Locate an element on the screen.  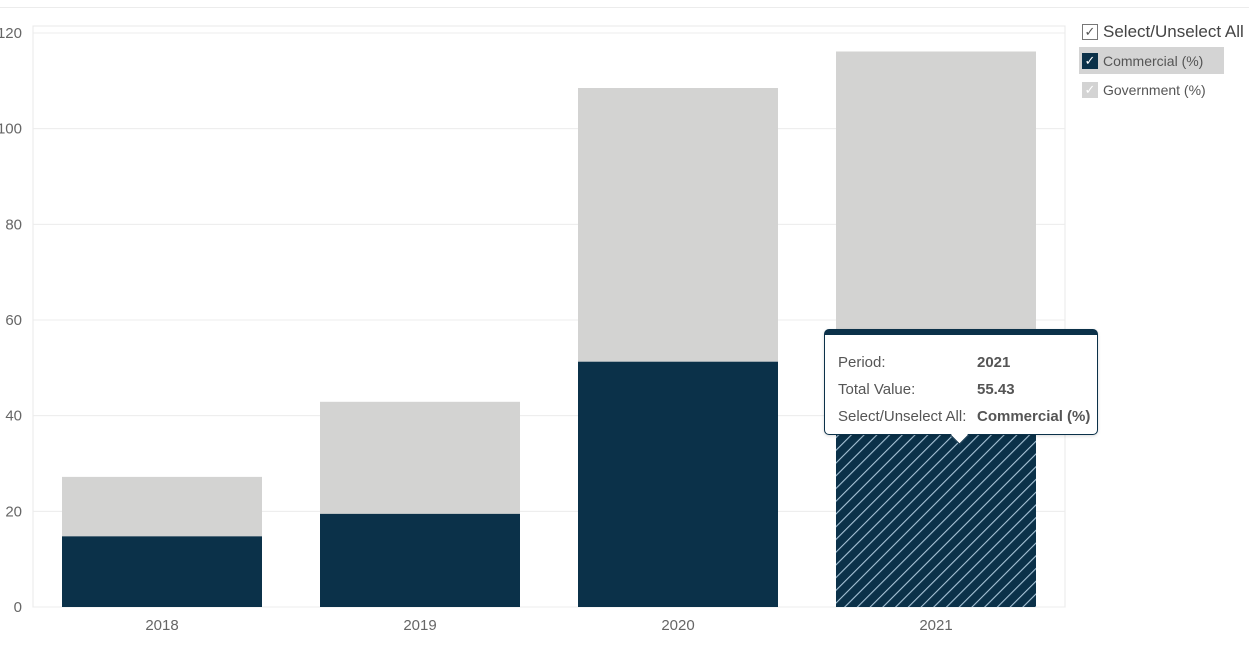
x-tick-label: 2018 is located at coordinates (161, 625).